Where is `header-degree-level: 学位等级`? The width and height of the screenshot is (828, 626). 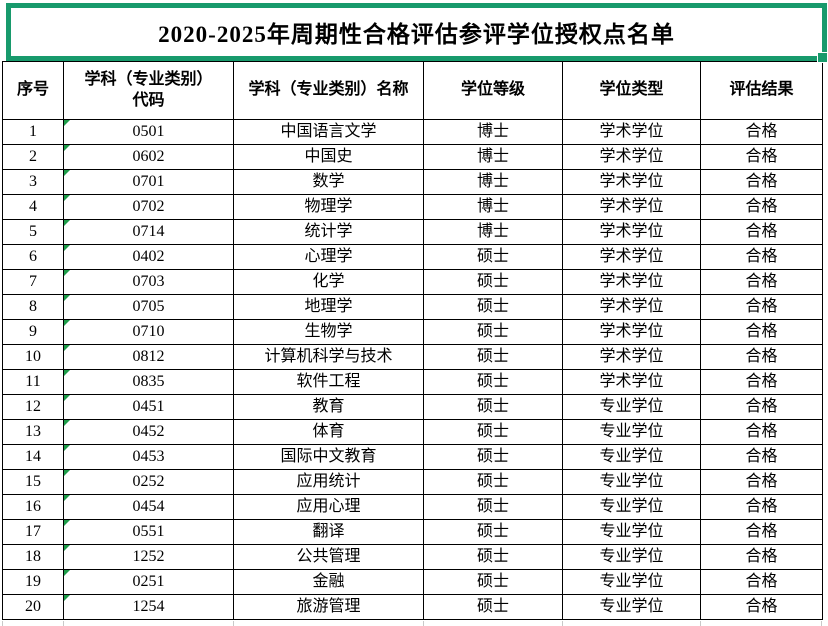
header-degree-level: 学位等级 is located at coordinates (493, 90).